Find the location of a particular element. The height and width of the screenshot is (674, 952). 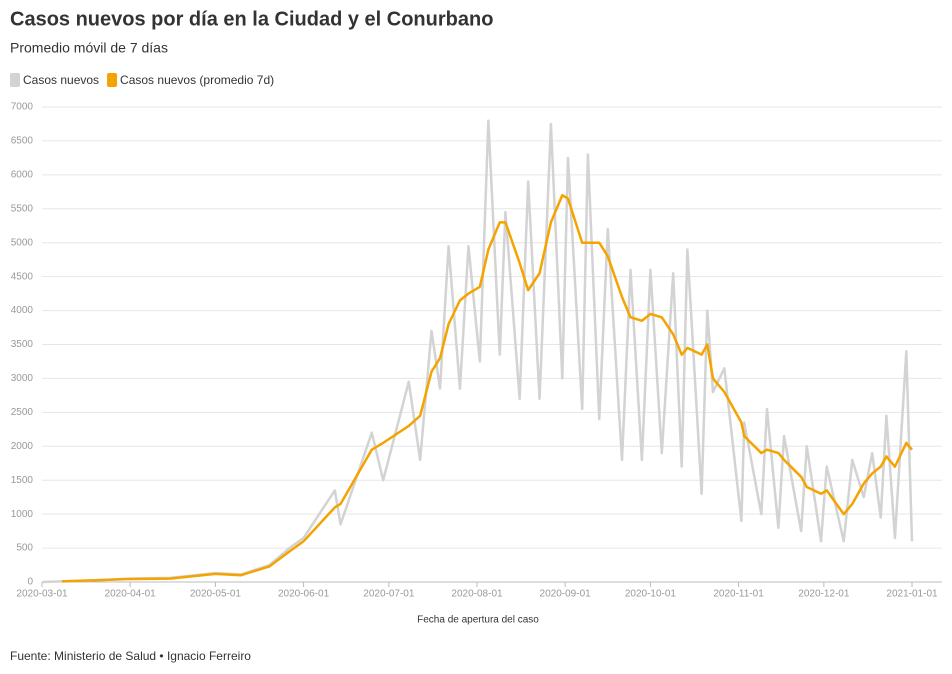

y-tick-label: 1500 is located at coordinates (22, 480).